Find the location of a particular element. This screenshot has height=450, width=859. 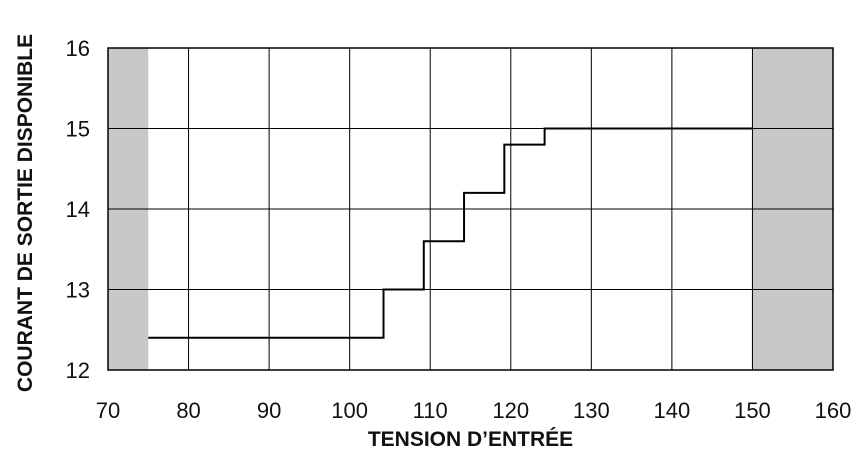

x-tick-label: 70 is located at coordinates (108, 410).